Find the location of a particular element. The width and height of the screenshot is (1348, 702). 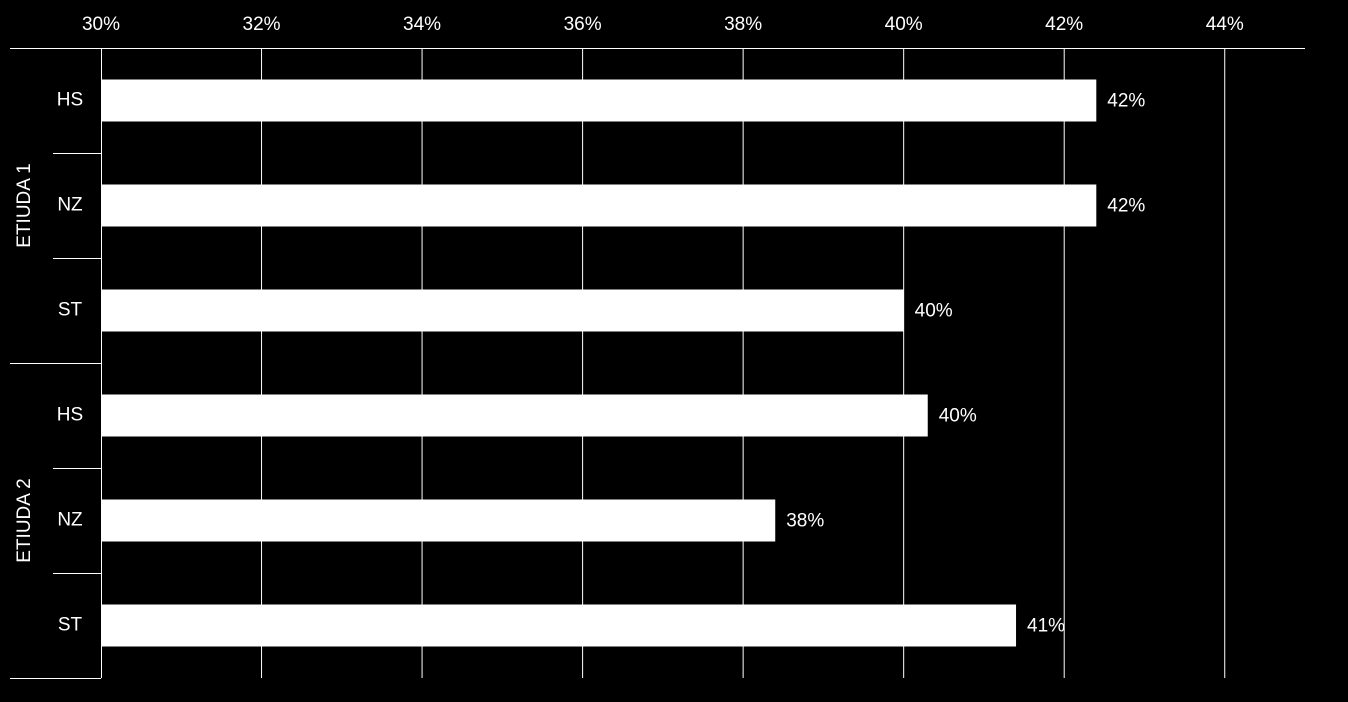

value-label: 41% is located at coordinates (1046, 626).